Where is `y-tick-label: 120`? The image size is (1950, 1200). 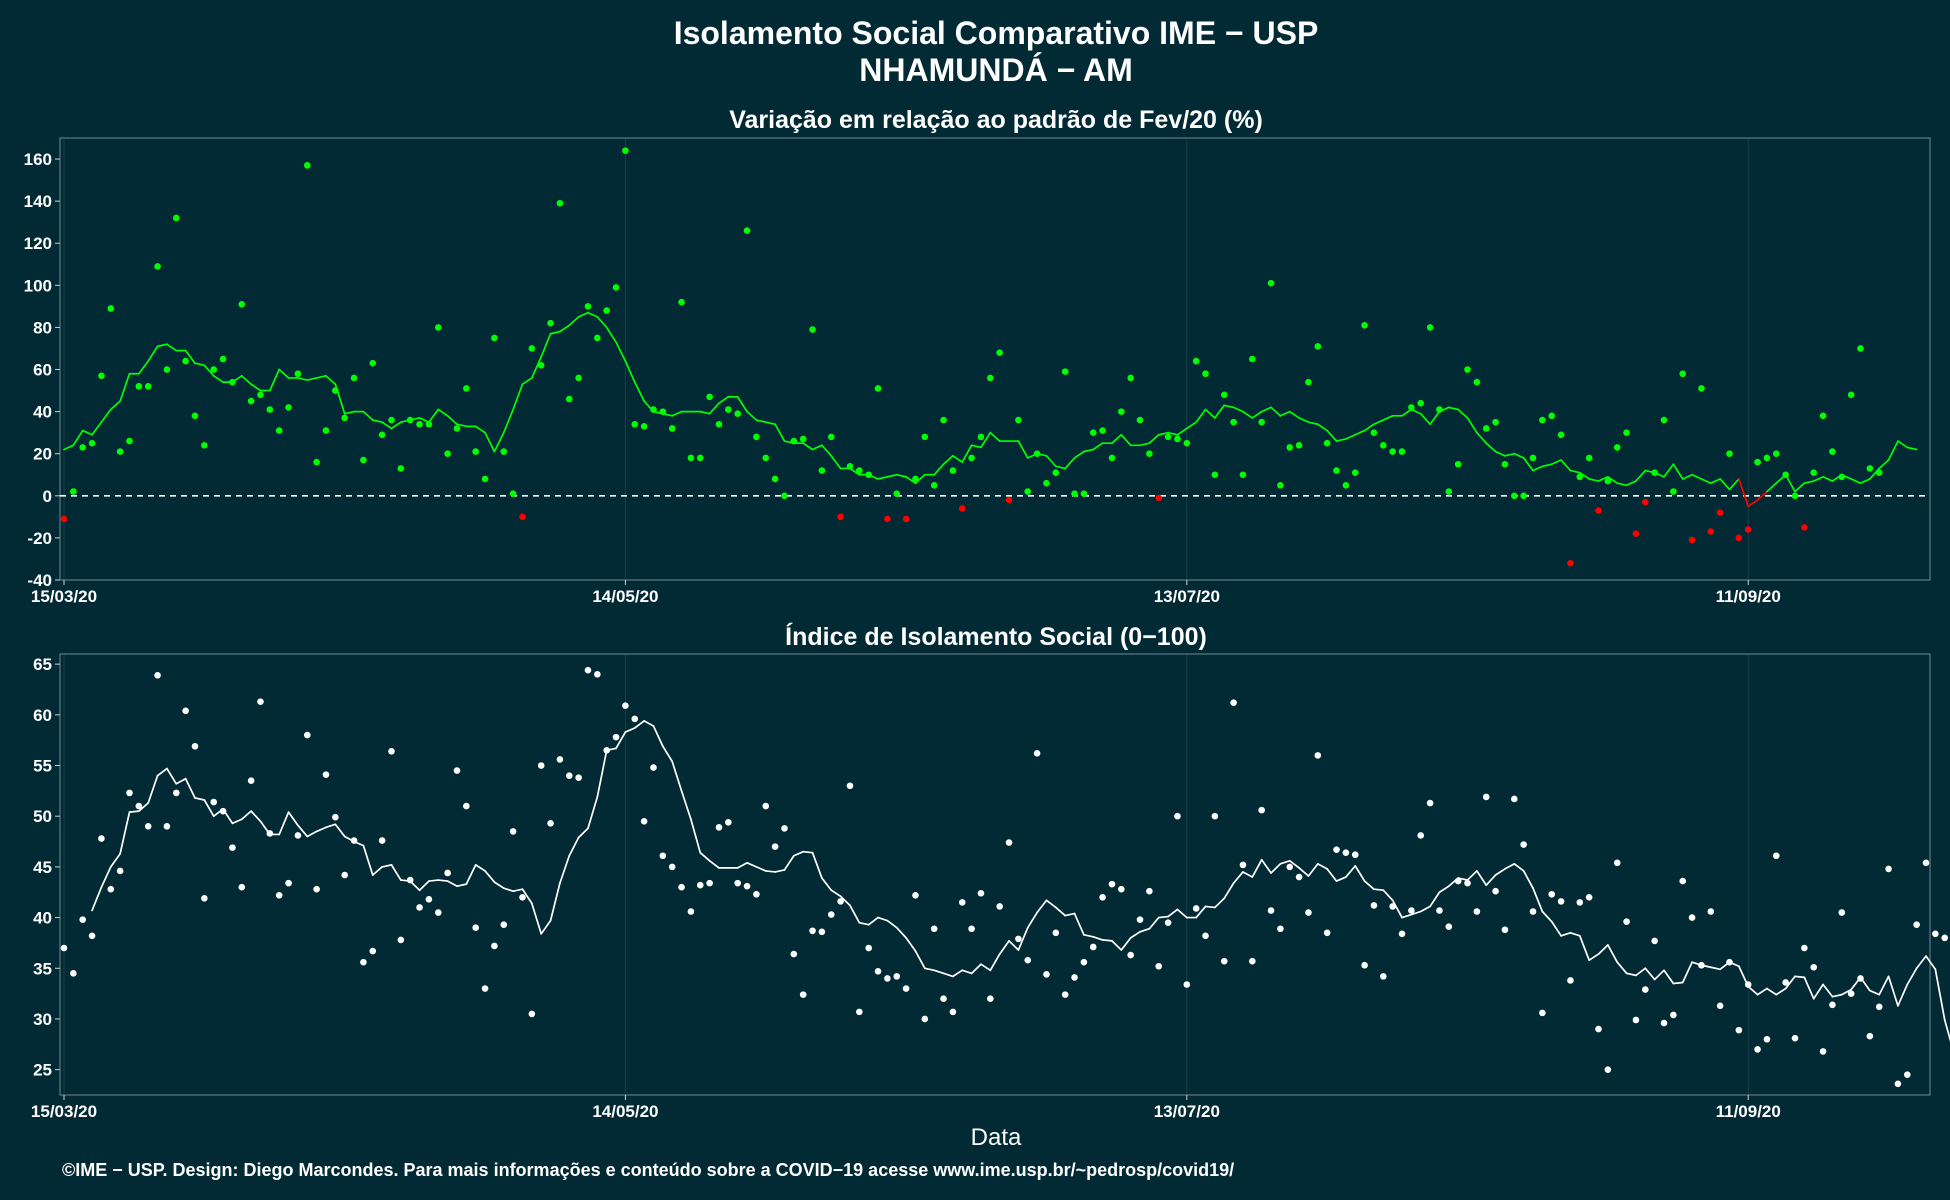
y-tick-label: 120 is located at coordinates (38, 243).